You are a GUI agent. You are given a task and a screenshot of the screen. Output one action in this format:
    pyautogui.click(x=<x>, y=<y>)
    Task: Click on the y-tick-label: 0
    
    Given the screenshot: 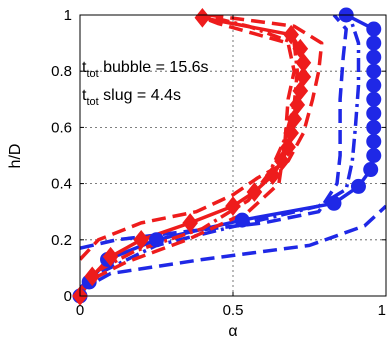 What is the action you would take?
    pyautogui.click(x=68, y=296)
    